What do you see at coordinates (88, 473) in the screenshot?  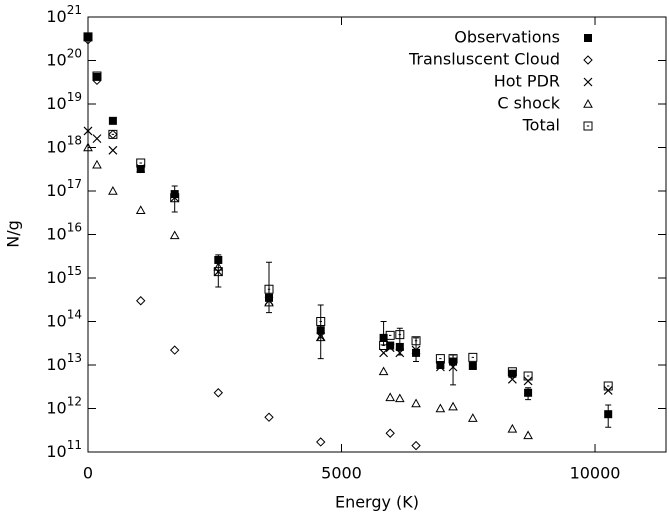 I see `x-tick-label: 0` at bounding box center [88, 473].